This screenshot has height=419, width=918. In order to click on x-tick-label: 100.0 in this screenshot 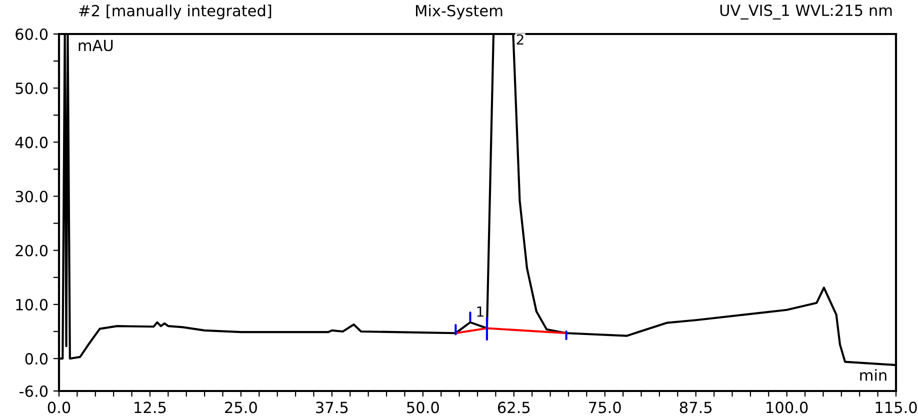, I will do `click(787, 408)`.